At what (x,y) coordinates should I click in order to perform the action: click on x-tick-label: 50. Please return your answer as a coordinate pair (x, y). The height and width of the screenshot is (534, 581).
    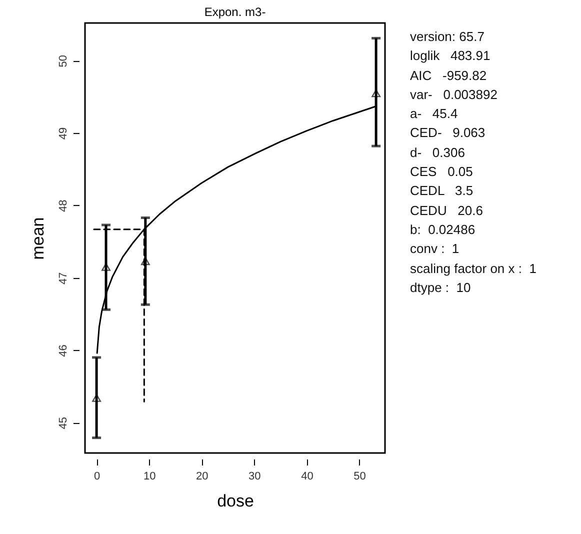
    Looking at the image, I should click on (360, 476).